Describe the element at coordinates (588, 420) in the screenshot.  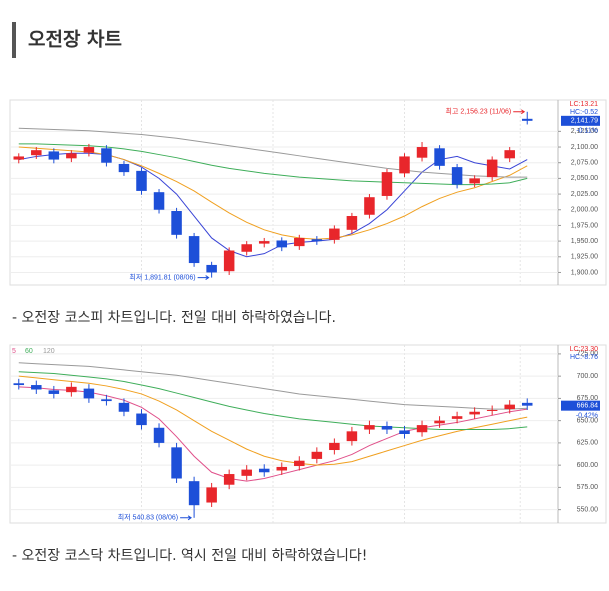
I see `y-tick-label: 650.00` at that location.